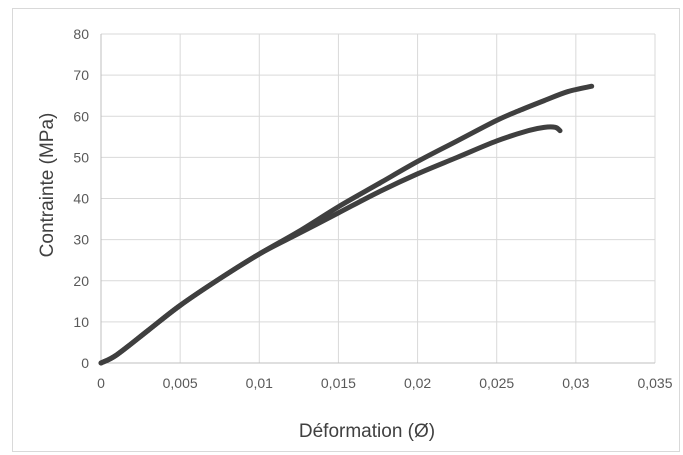 This screenshot has height=455, width=683. What do you see at coordinates (496, 383) in the screenshot?
I see `x-tick-label: 0,025` at bounding box center [496, 383].